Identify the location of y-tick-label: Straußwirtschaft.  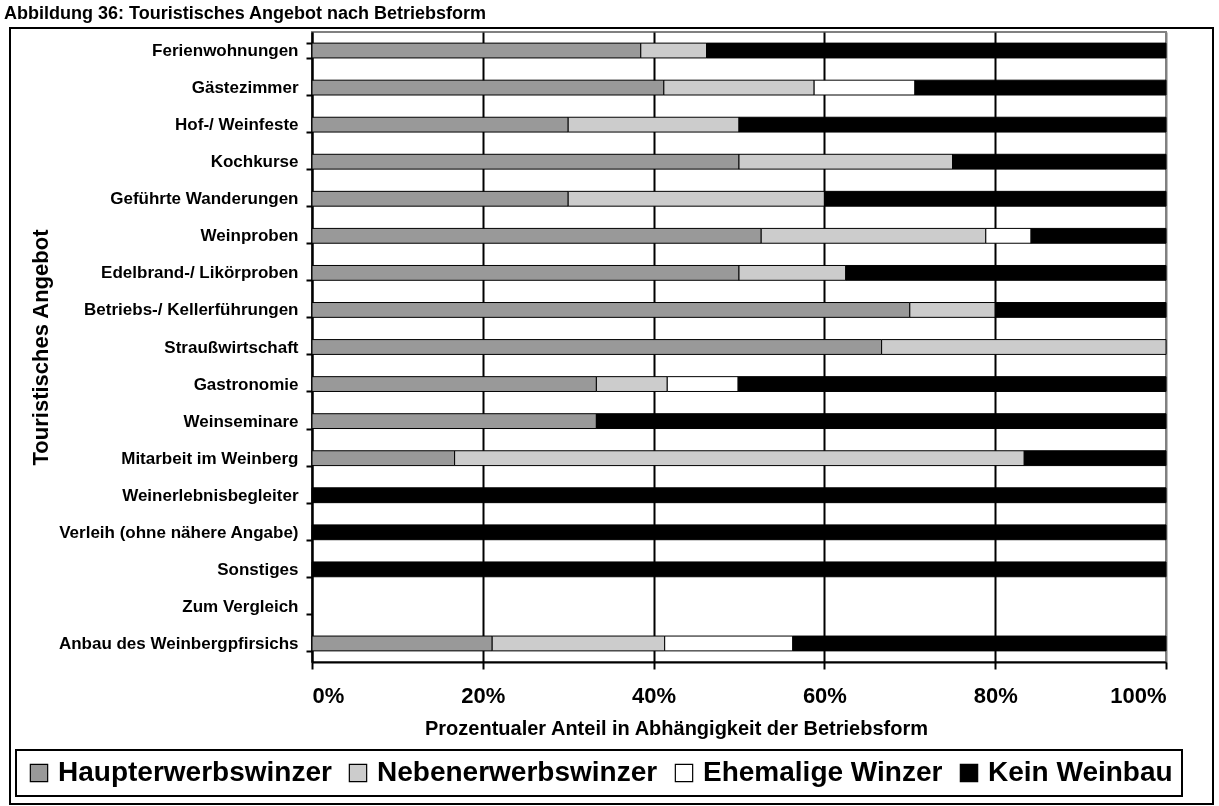
(231, 347).